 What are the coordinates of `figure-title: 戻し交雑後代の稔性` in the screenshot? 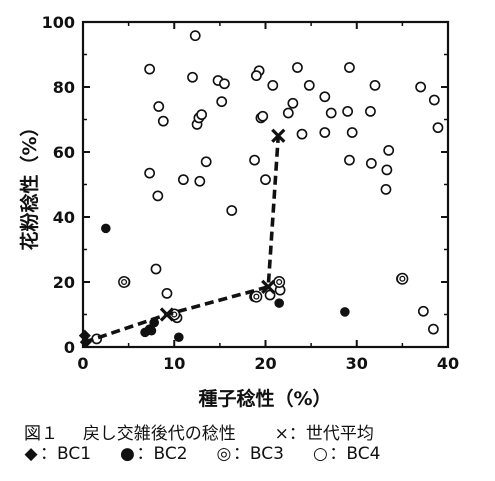 It's located at (159, 434).